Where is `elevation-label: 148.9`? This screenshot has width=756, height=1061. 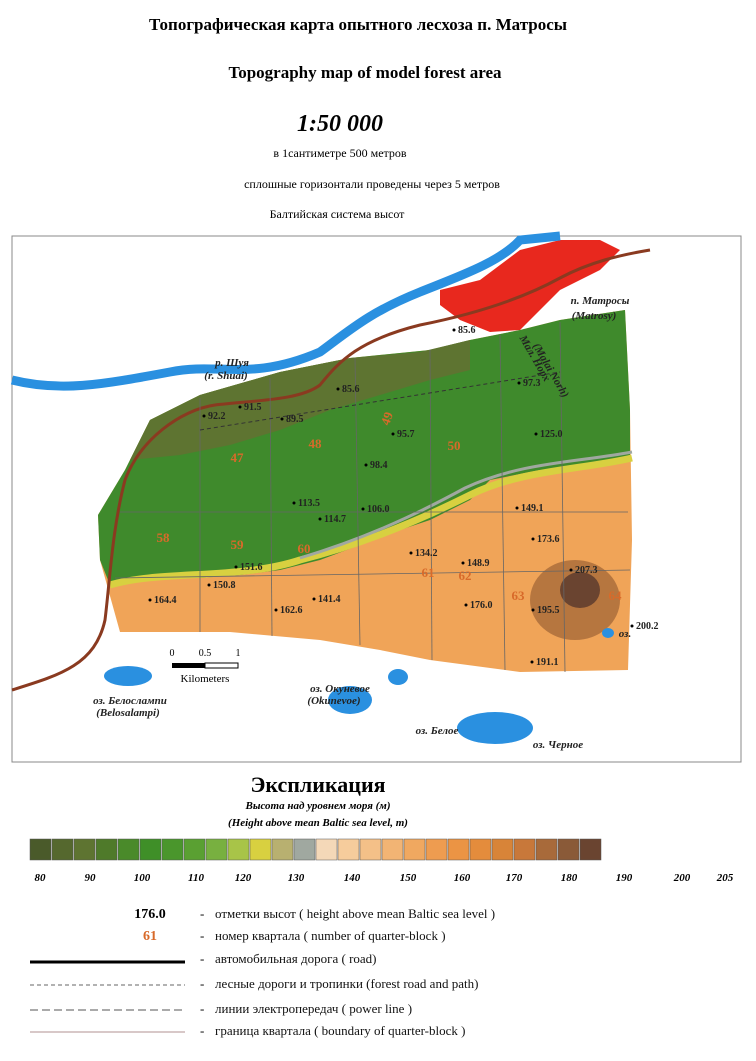 elevation-label: 148.9 is located at coordinates (478, 563).